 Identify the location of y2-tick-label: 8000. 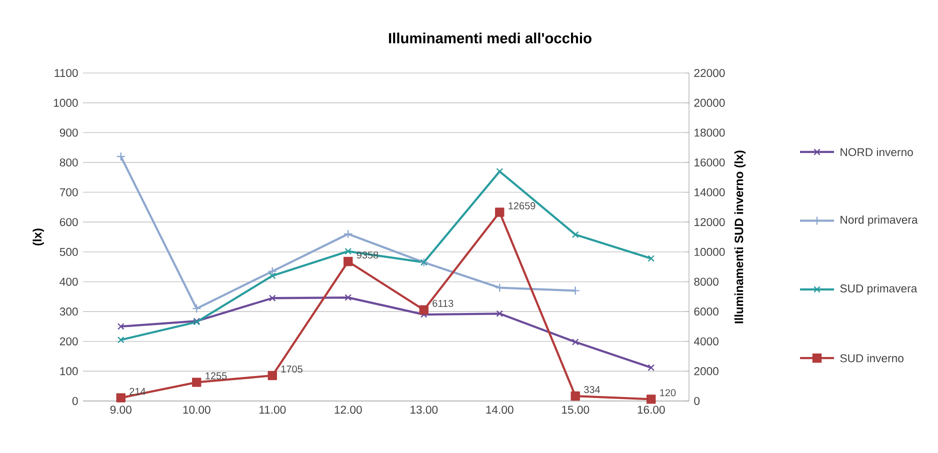
(706, 282).